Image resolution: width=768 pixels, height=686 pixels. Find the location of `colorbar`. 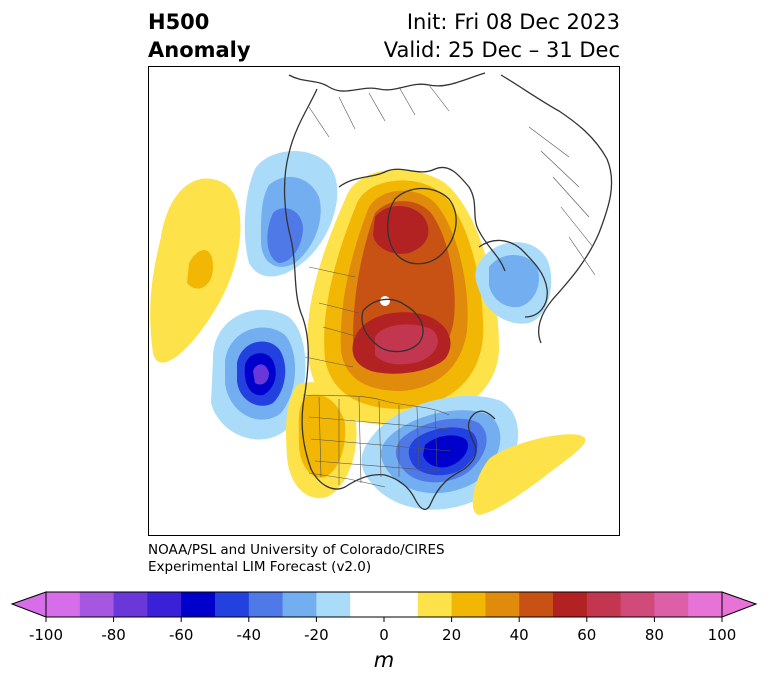

colorbar is located at coordinates (384, 606).